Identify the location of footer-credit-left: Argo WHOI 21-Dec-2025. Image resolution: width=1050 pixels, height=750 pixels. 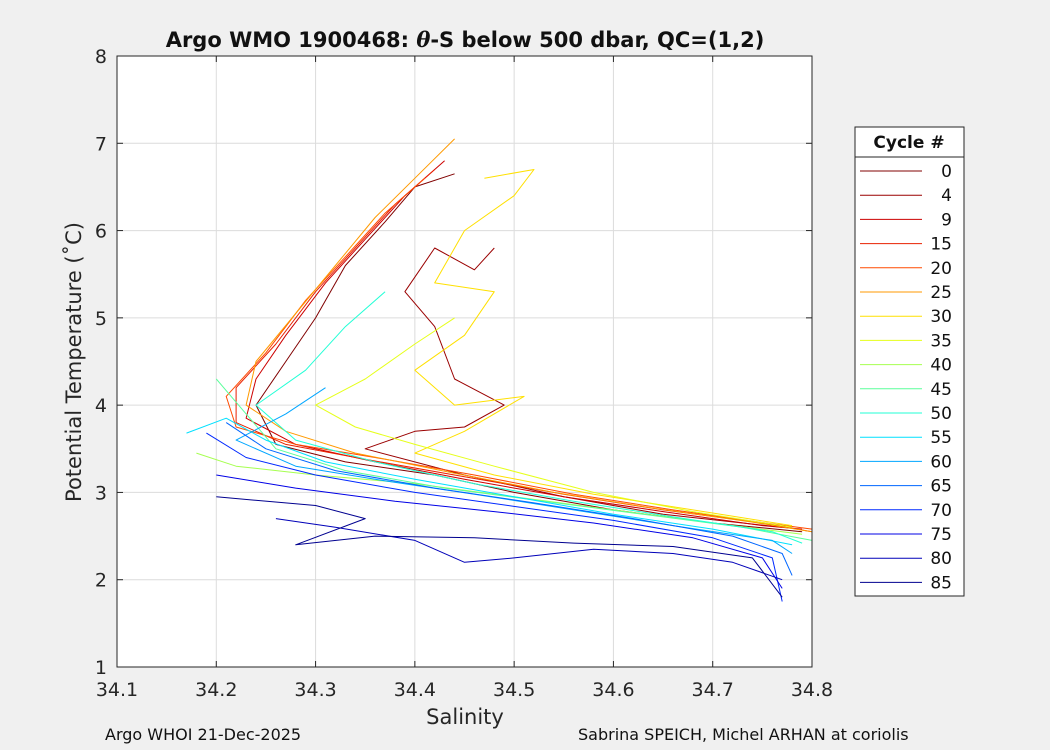
(203, 734).